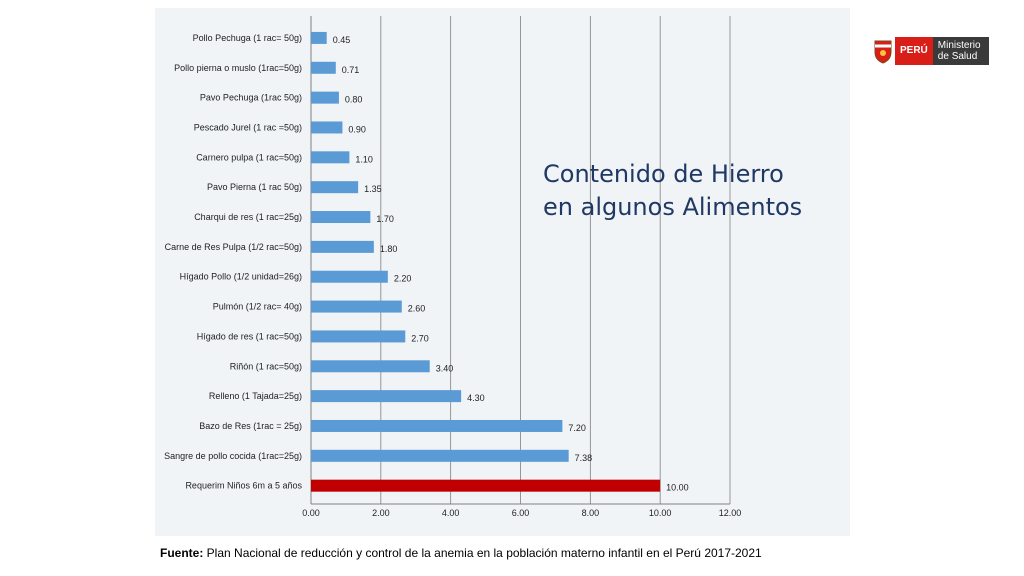 Image resolution: width=1024 pixels, height=576 pixels. I want to click on category-label: Pescado Jurel (1 rac =50g), so click(248, 127).